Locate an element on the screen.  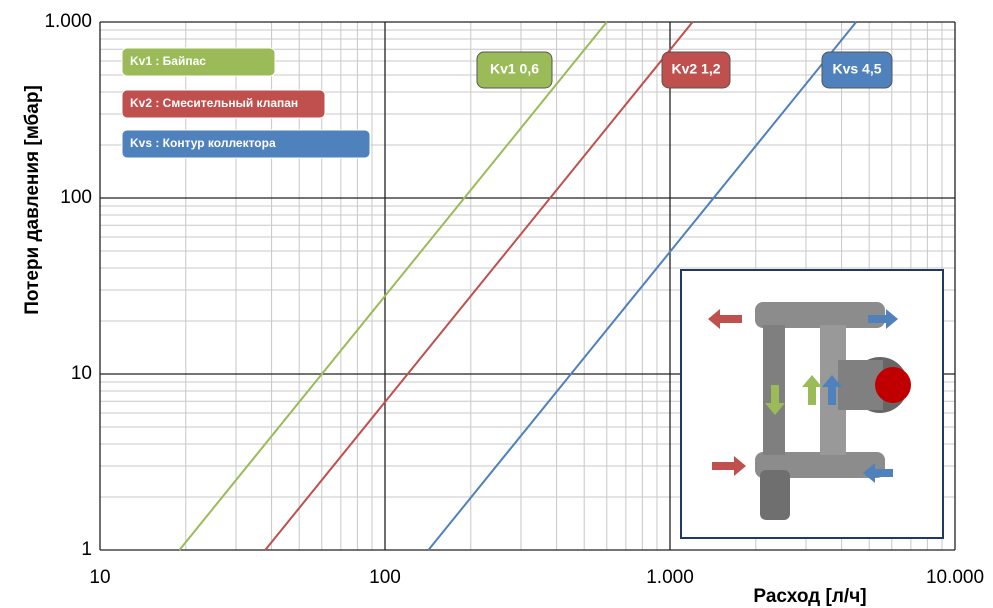
annotation-label: Kvs 4,5 is located at coordinates (856, 69).